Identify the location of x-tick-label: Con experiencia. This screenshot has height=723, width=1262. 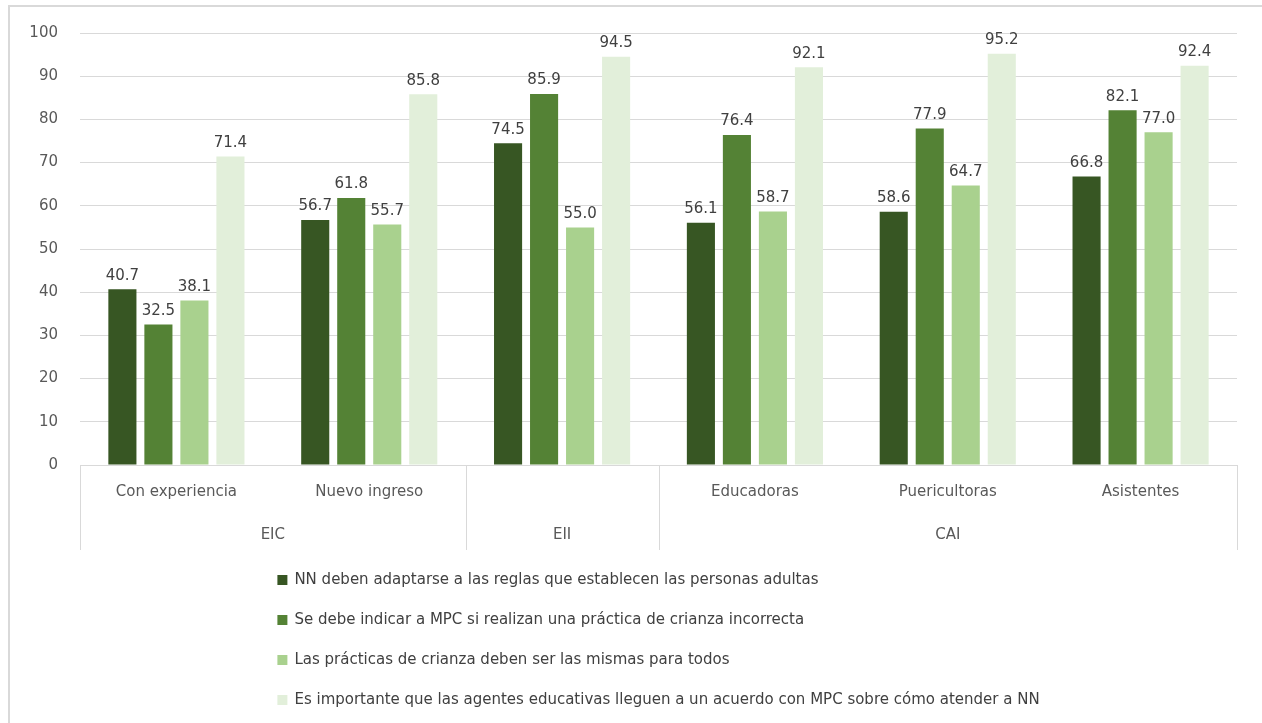
(176, 490).